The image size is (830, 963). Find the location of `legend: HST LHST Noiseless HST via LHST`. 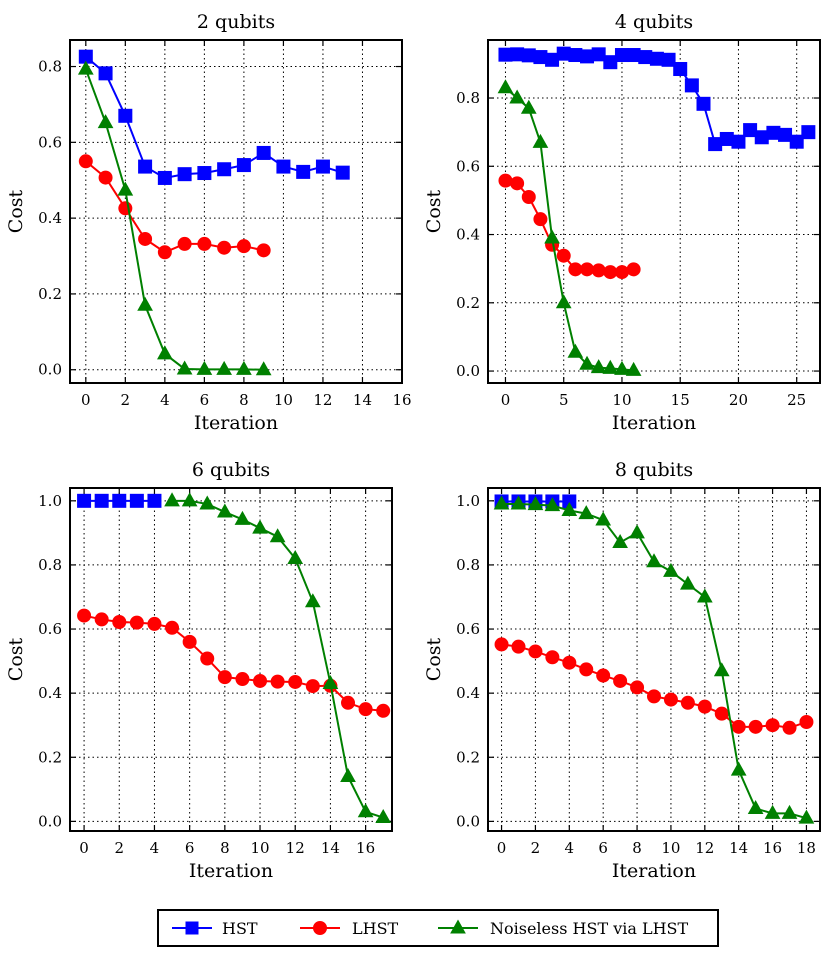

legend: HST LHST Noiseless HST via LHST is located at coordinates (438, 928).